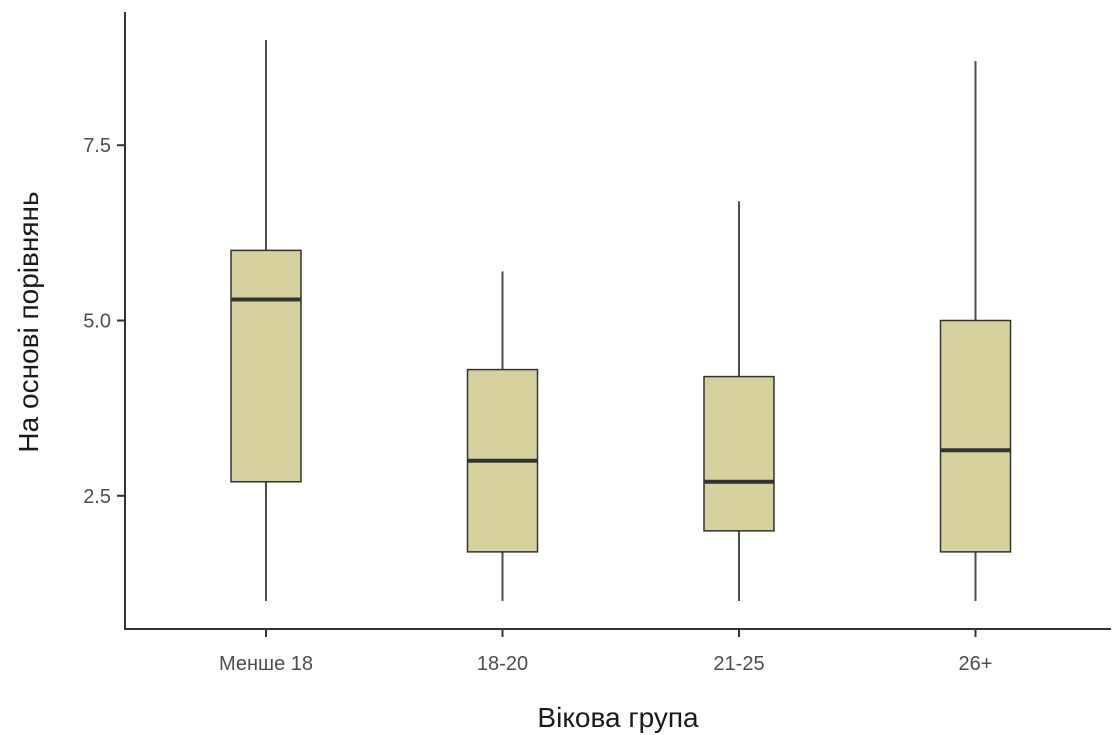 The image size is (1113, 735). I want to click on y-tick-label: 7.5, so click(97, 146).